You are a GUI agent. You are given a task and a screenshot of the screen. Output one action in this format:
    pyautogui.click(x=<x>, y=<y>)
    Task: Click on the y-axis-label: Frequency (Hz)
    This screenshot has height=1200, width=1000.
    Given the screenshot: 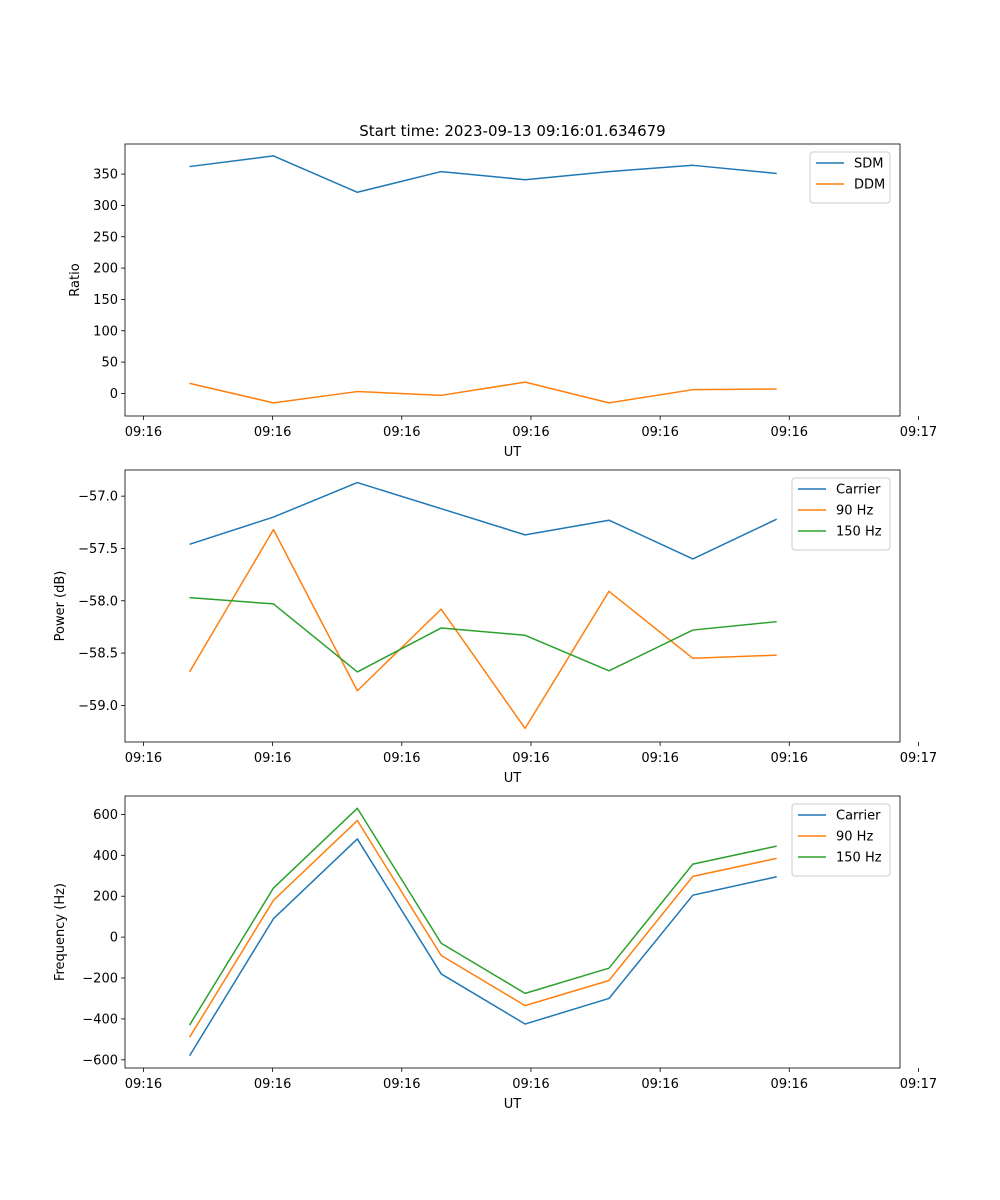 What is the action you would take?
    pyautogui.click(x=60, y=932)
    